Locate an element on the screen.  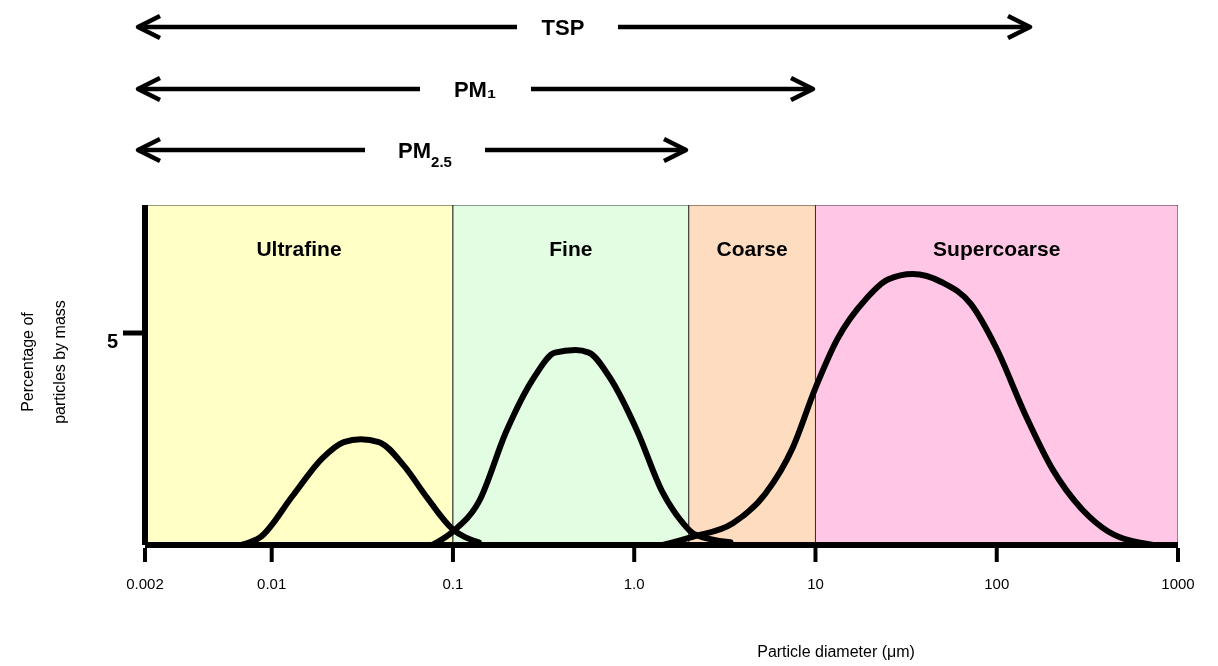
band-label: Ultrafine is located at coordinates (299, 248).